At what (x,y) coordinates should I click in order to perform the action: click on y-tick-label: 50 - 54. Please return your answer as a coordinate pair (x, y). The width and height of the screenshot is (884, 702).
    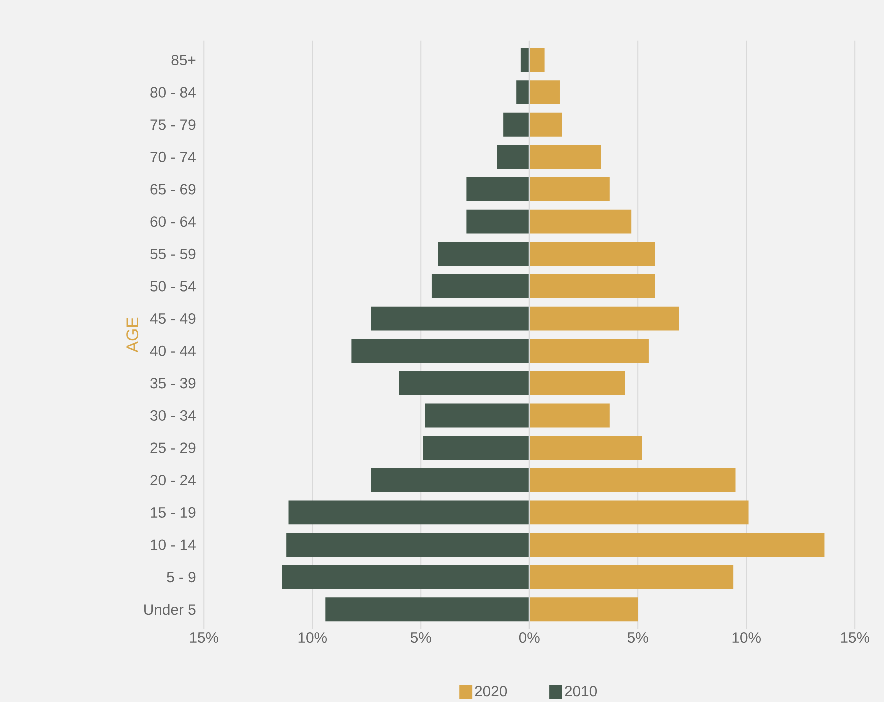
    Looking at the image, I should click on (173, 286).